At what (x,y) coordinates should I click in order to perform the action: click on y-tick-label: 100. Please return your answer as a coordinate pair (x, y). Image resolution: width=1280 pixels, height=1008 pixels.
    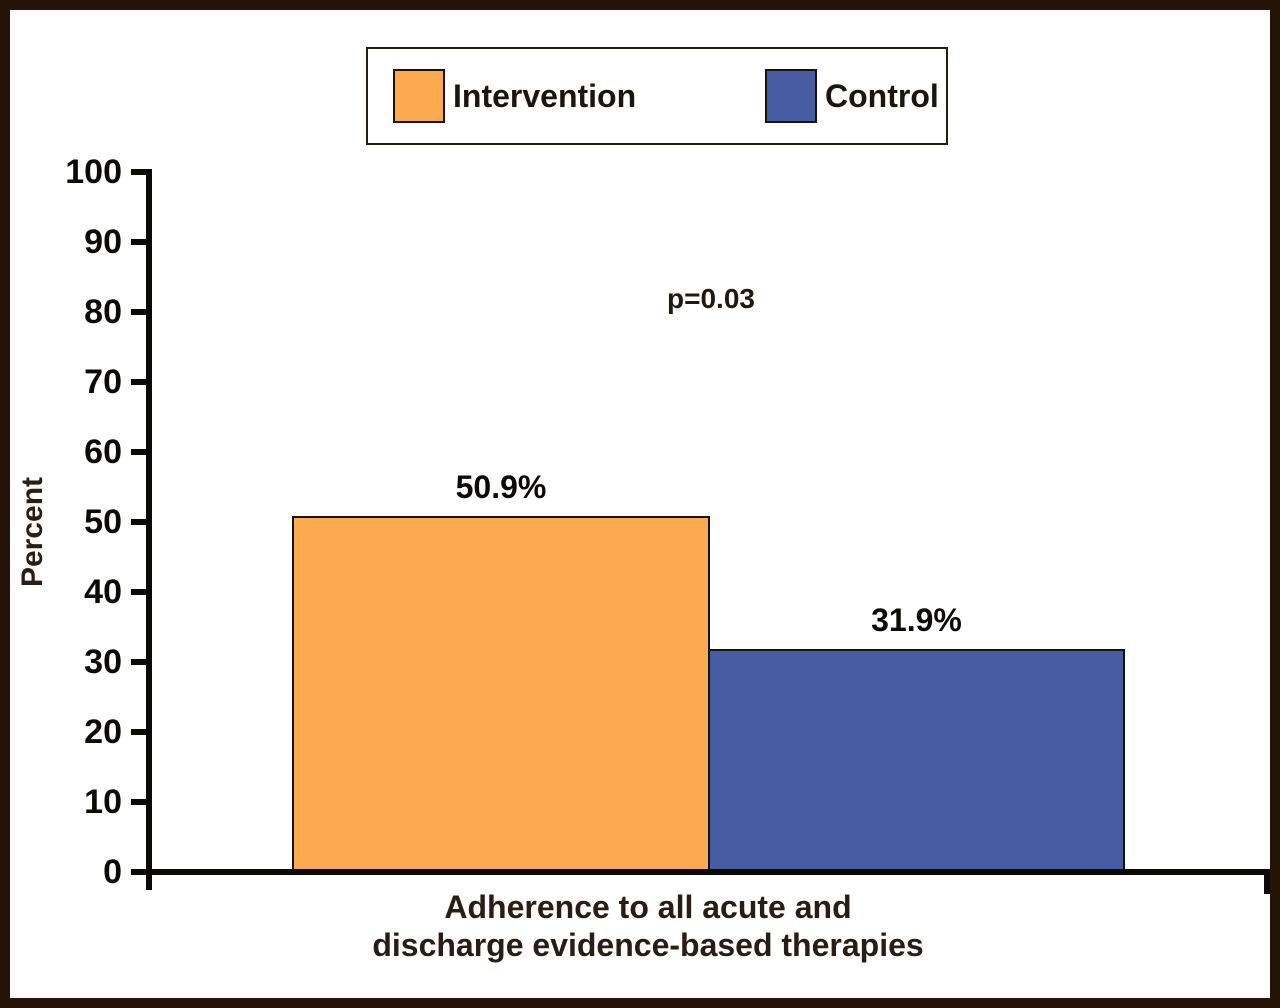
    Looking at the image, I should click on (93, 172).